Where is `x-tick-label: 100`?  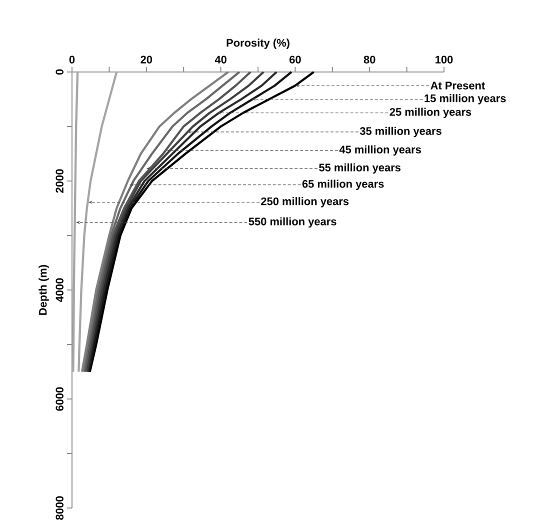 x-tick-label: 100 is located at coordinates (444, 60).